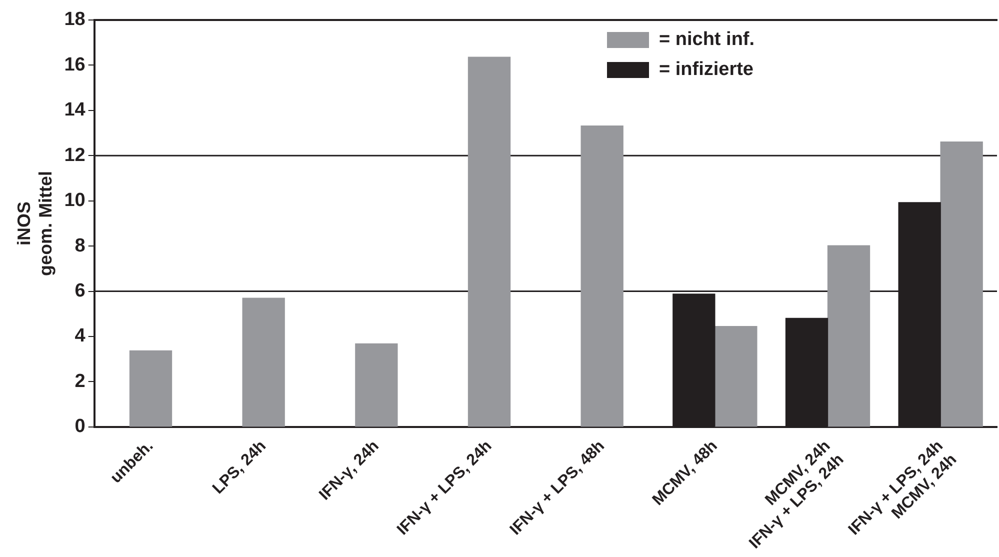 The height and width of the screenshot is (557, 999). What do you see at coordinates (707, 39) in the screenshot?
I see `legend-label: = nicht inf.` at bounding box center [707, 39].